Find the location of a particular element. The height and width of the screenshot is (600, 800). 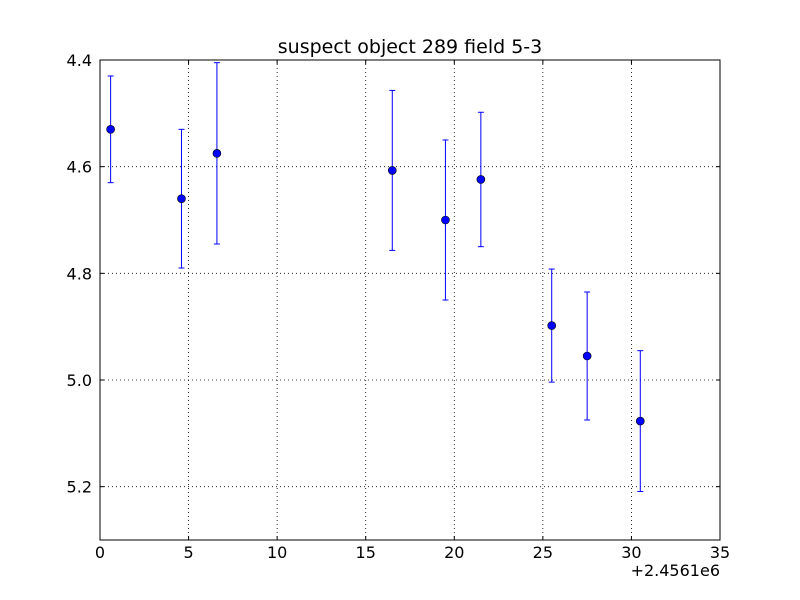

x-tick-label: 20 is located at coordinates (454, 552).